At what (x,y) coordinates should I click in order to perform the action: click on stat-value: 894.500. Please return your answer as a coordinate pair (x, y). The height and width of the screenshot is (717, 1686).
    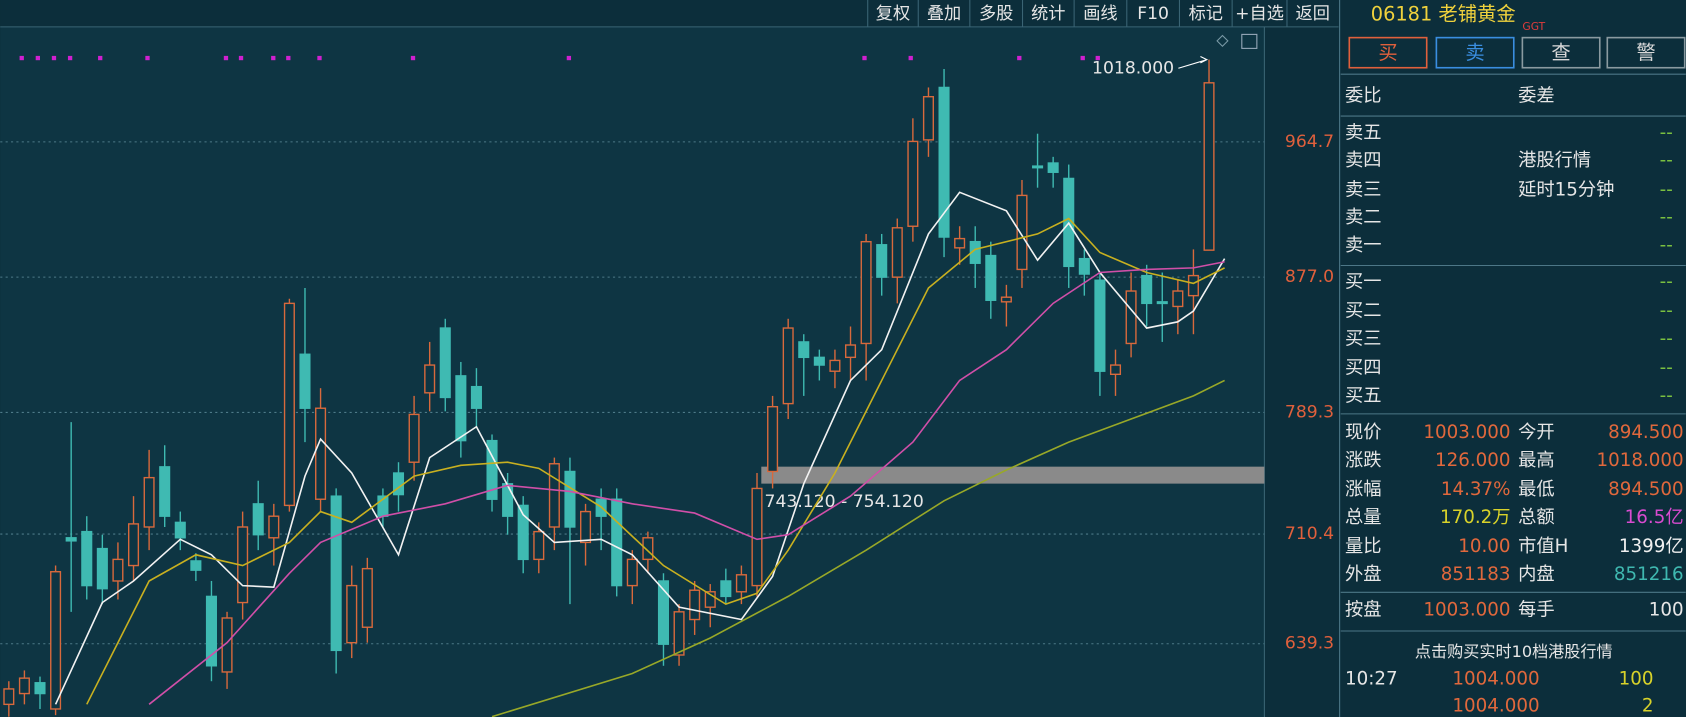
    Looking at the image, I should click on (1646, 489).